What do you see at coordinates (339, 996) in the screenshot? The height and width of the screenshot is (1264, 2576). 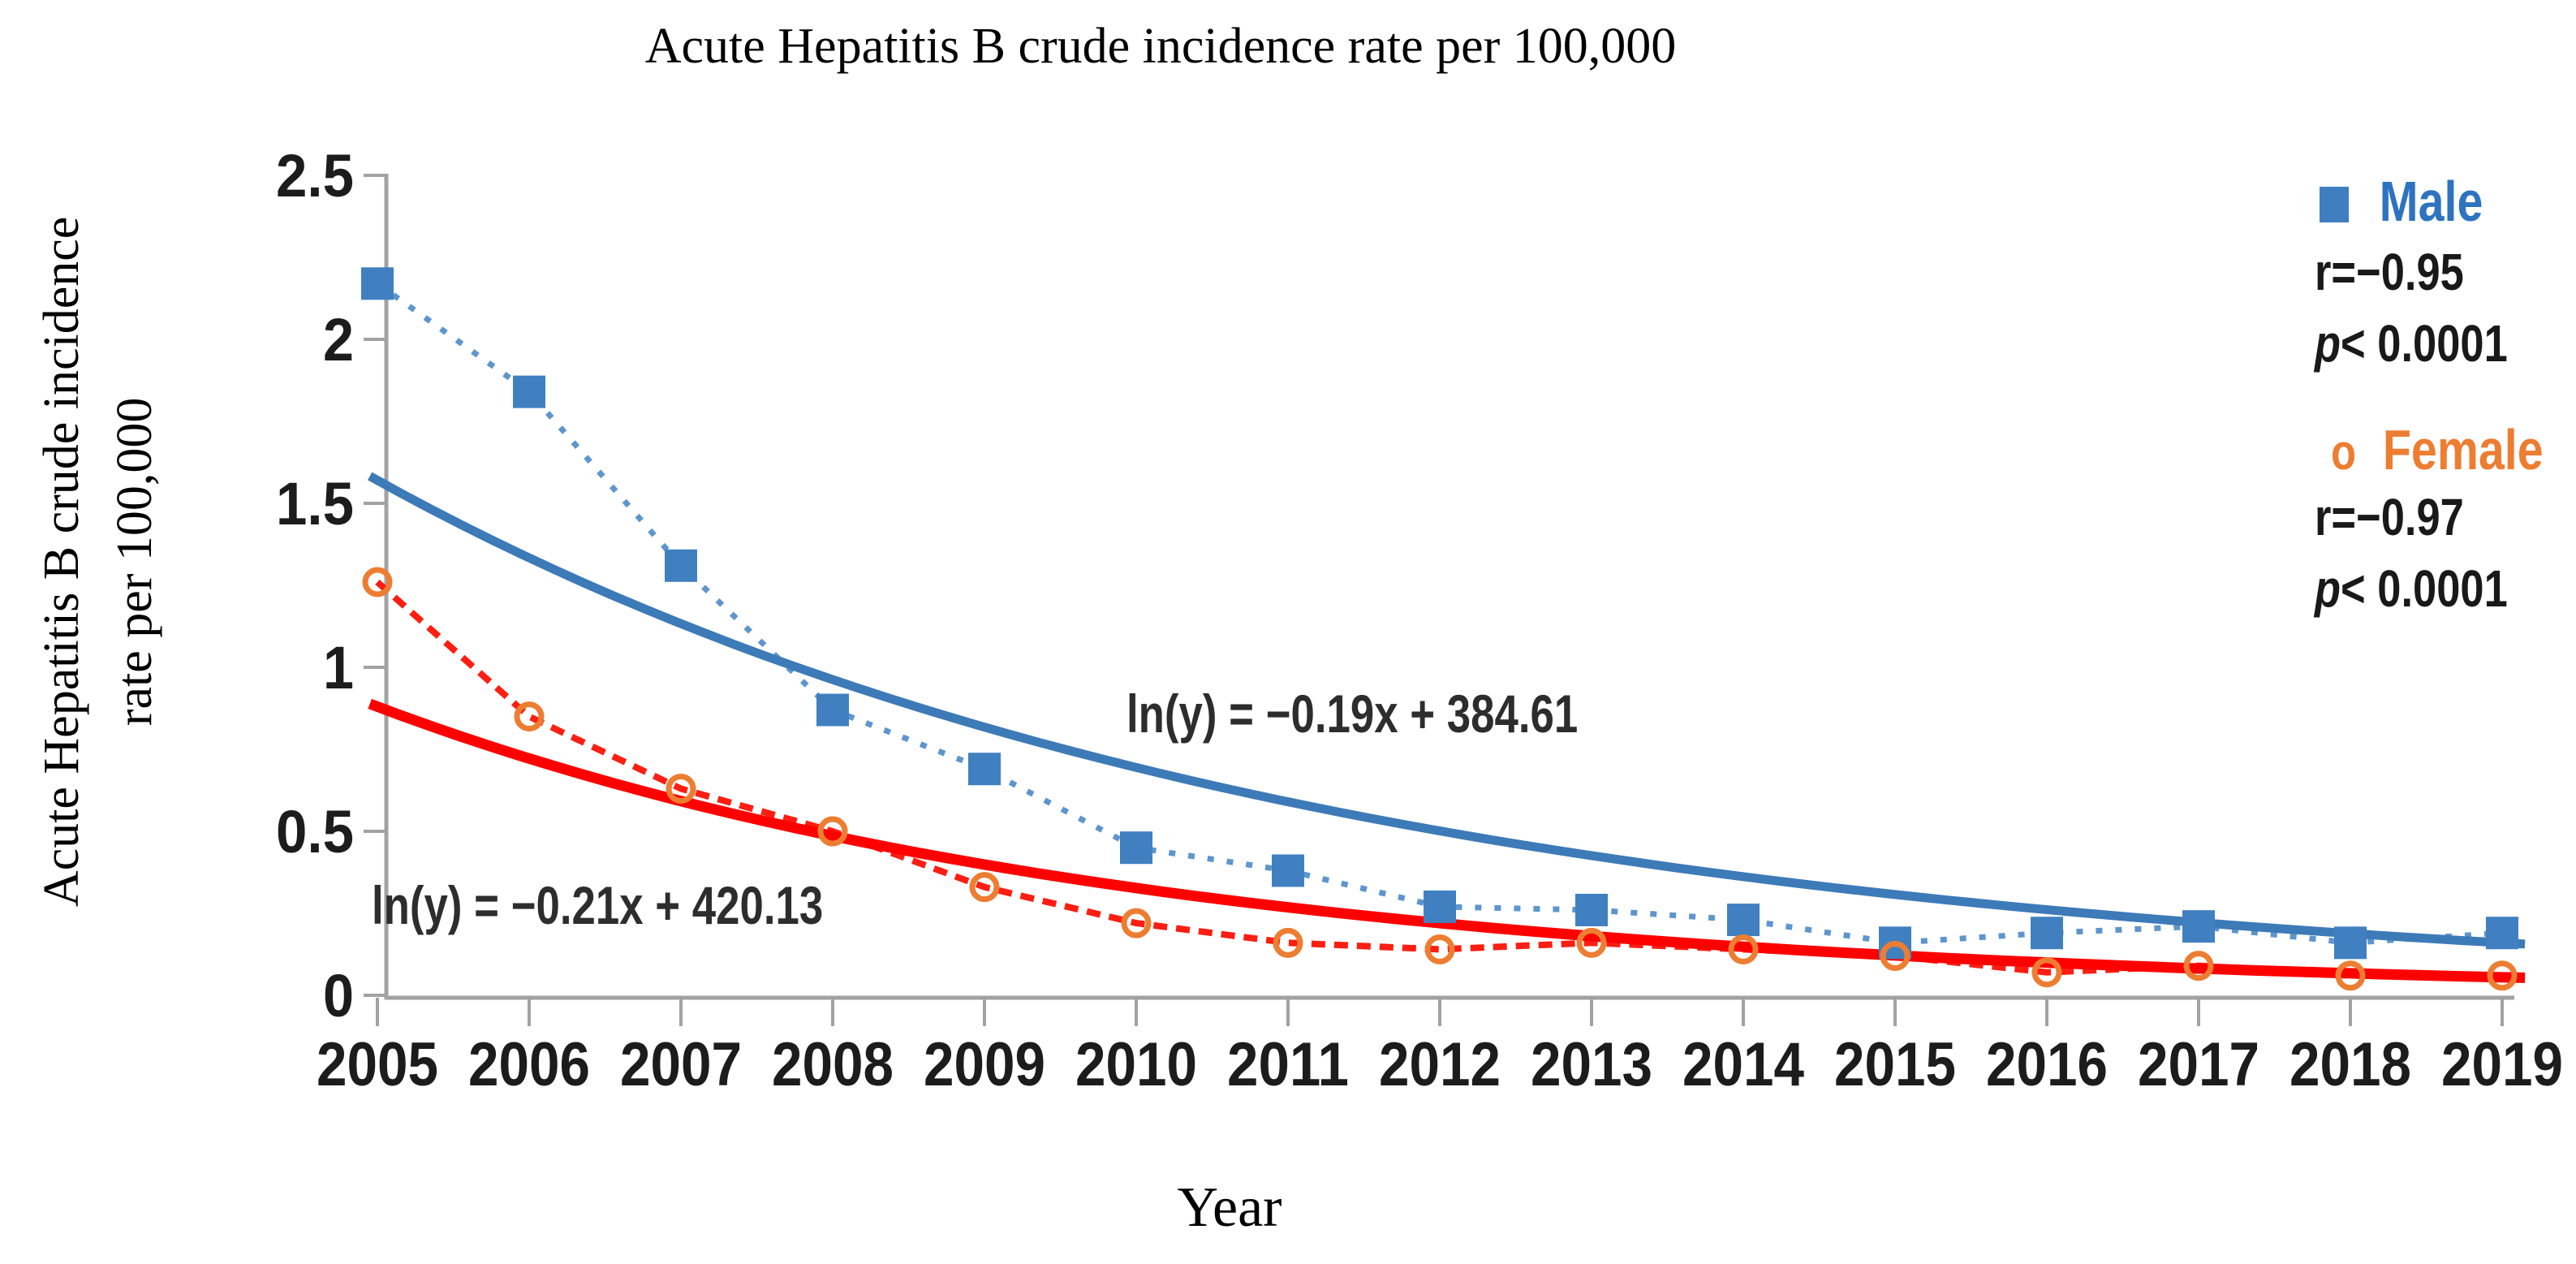 I see `y-tick-label: 0` at bounding box center [339, 996].